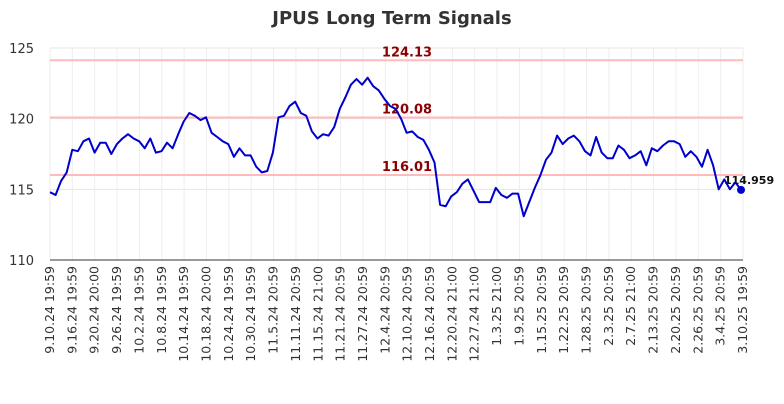 Image resolution: width=784 pixels, height=404 pixels. What do you see at coordinates (407, 167) in the screenshot?
I see `reference-line-label: 116.01` at bounding box center [407, 167].